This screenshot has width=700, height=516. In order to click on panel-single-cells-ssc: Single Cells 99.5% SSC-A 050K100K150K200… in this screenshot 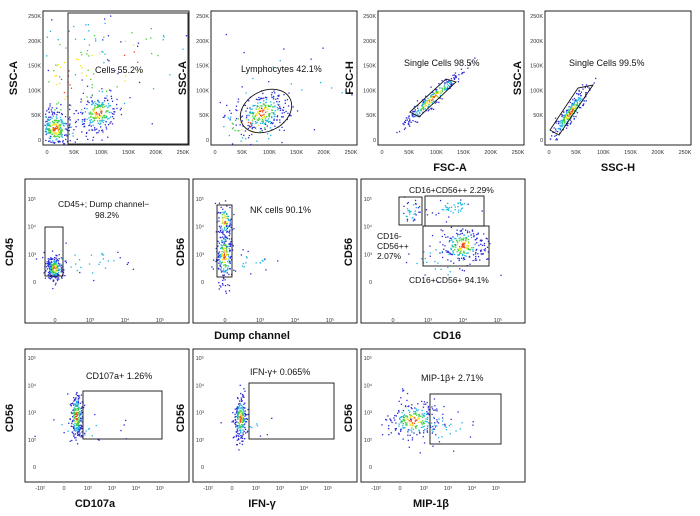, I will do `click(602, 83)`.